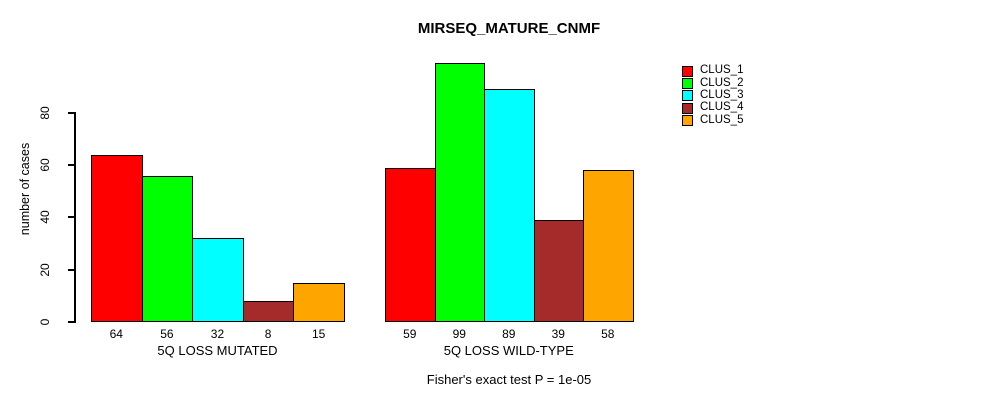 This screenshot has height=400, width=990. What do you see at coordinates (217, 350) in the screenshot?
I see `group-label: 5Q LOSS MUTATED` at bounding box center [217, 350].